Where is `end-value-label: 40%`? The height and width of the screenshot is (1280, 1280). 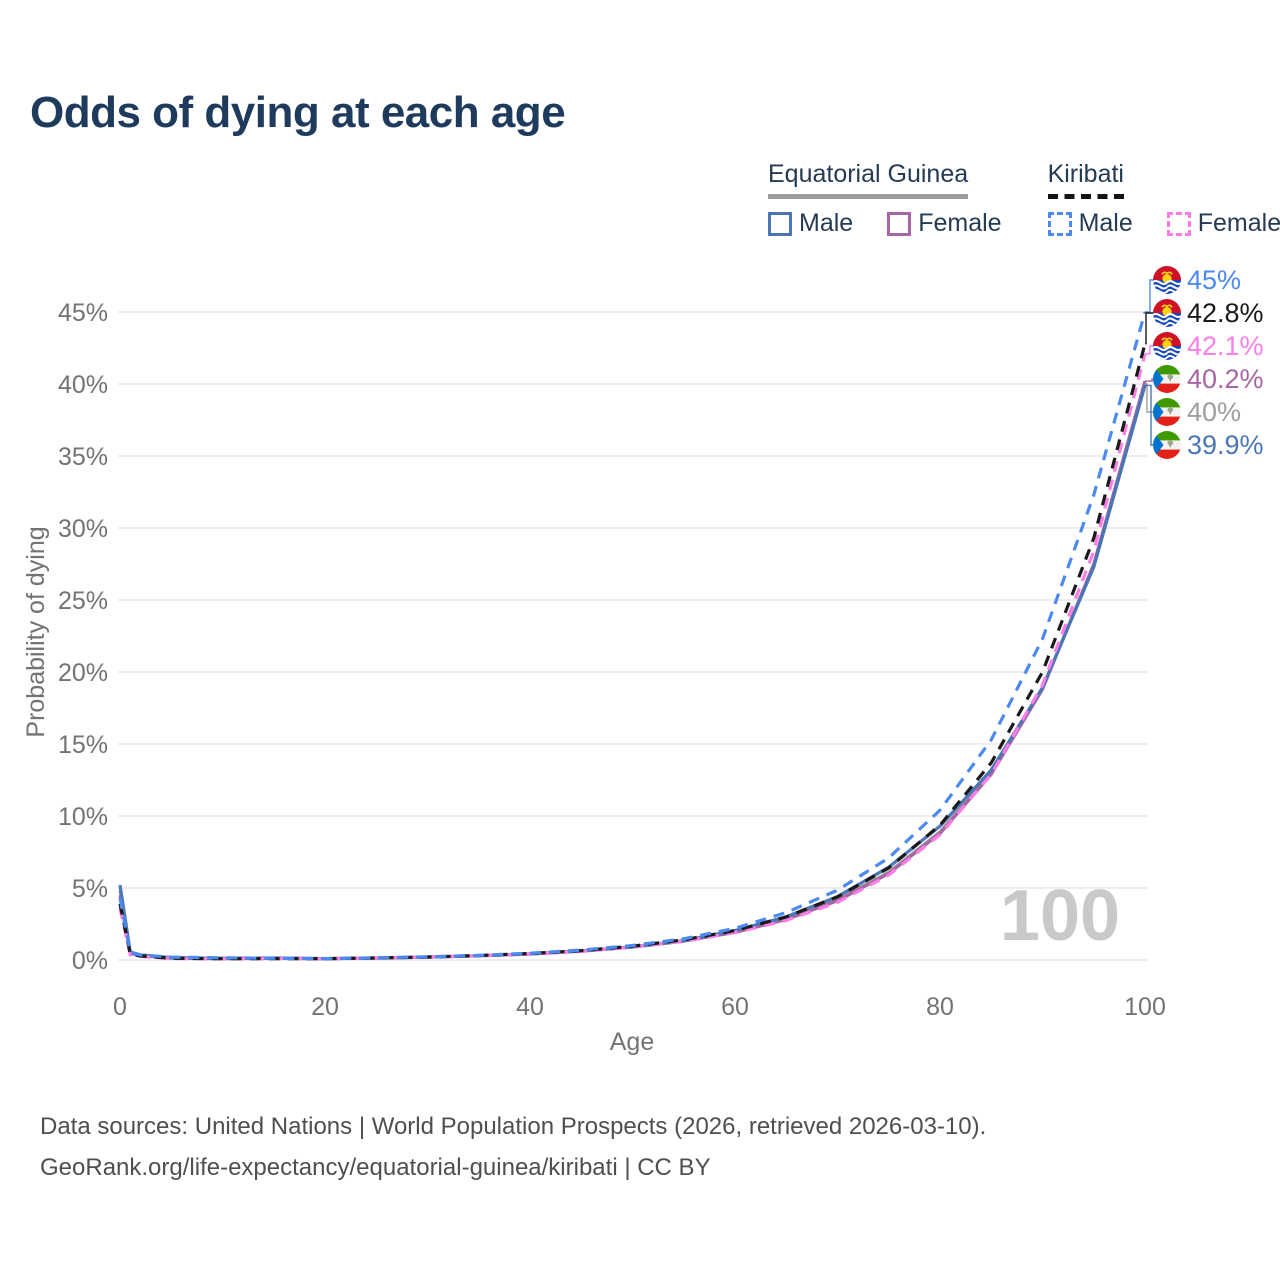
end-value-label: 40% is located at coordinates (1214, 412).